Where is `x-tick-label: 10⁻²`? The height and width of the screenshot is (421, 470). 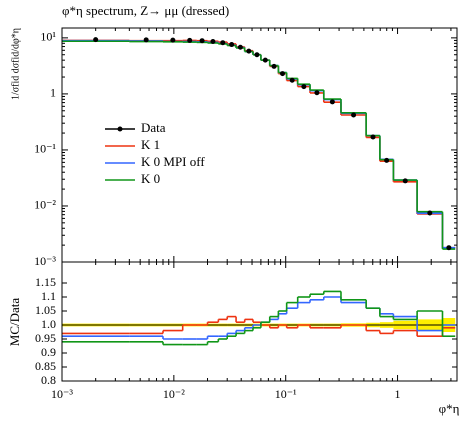 x-tick-label: 10⁻² is located at coordinates (174, 394).